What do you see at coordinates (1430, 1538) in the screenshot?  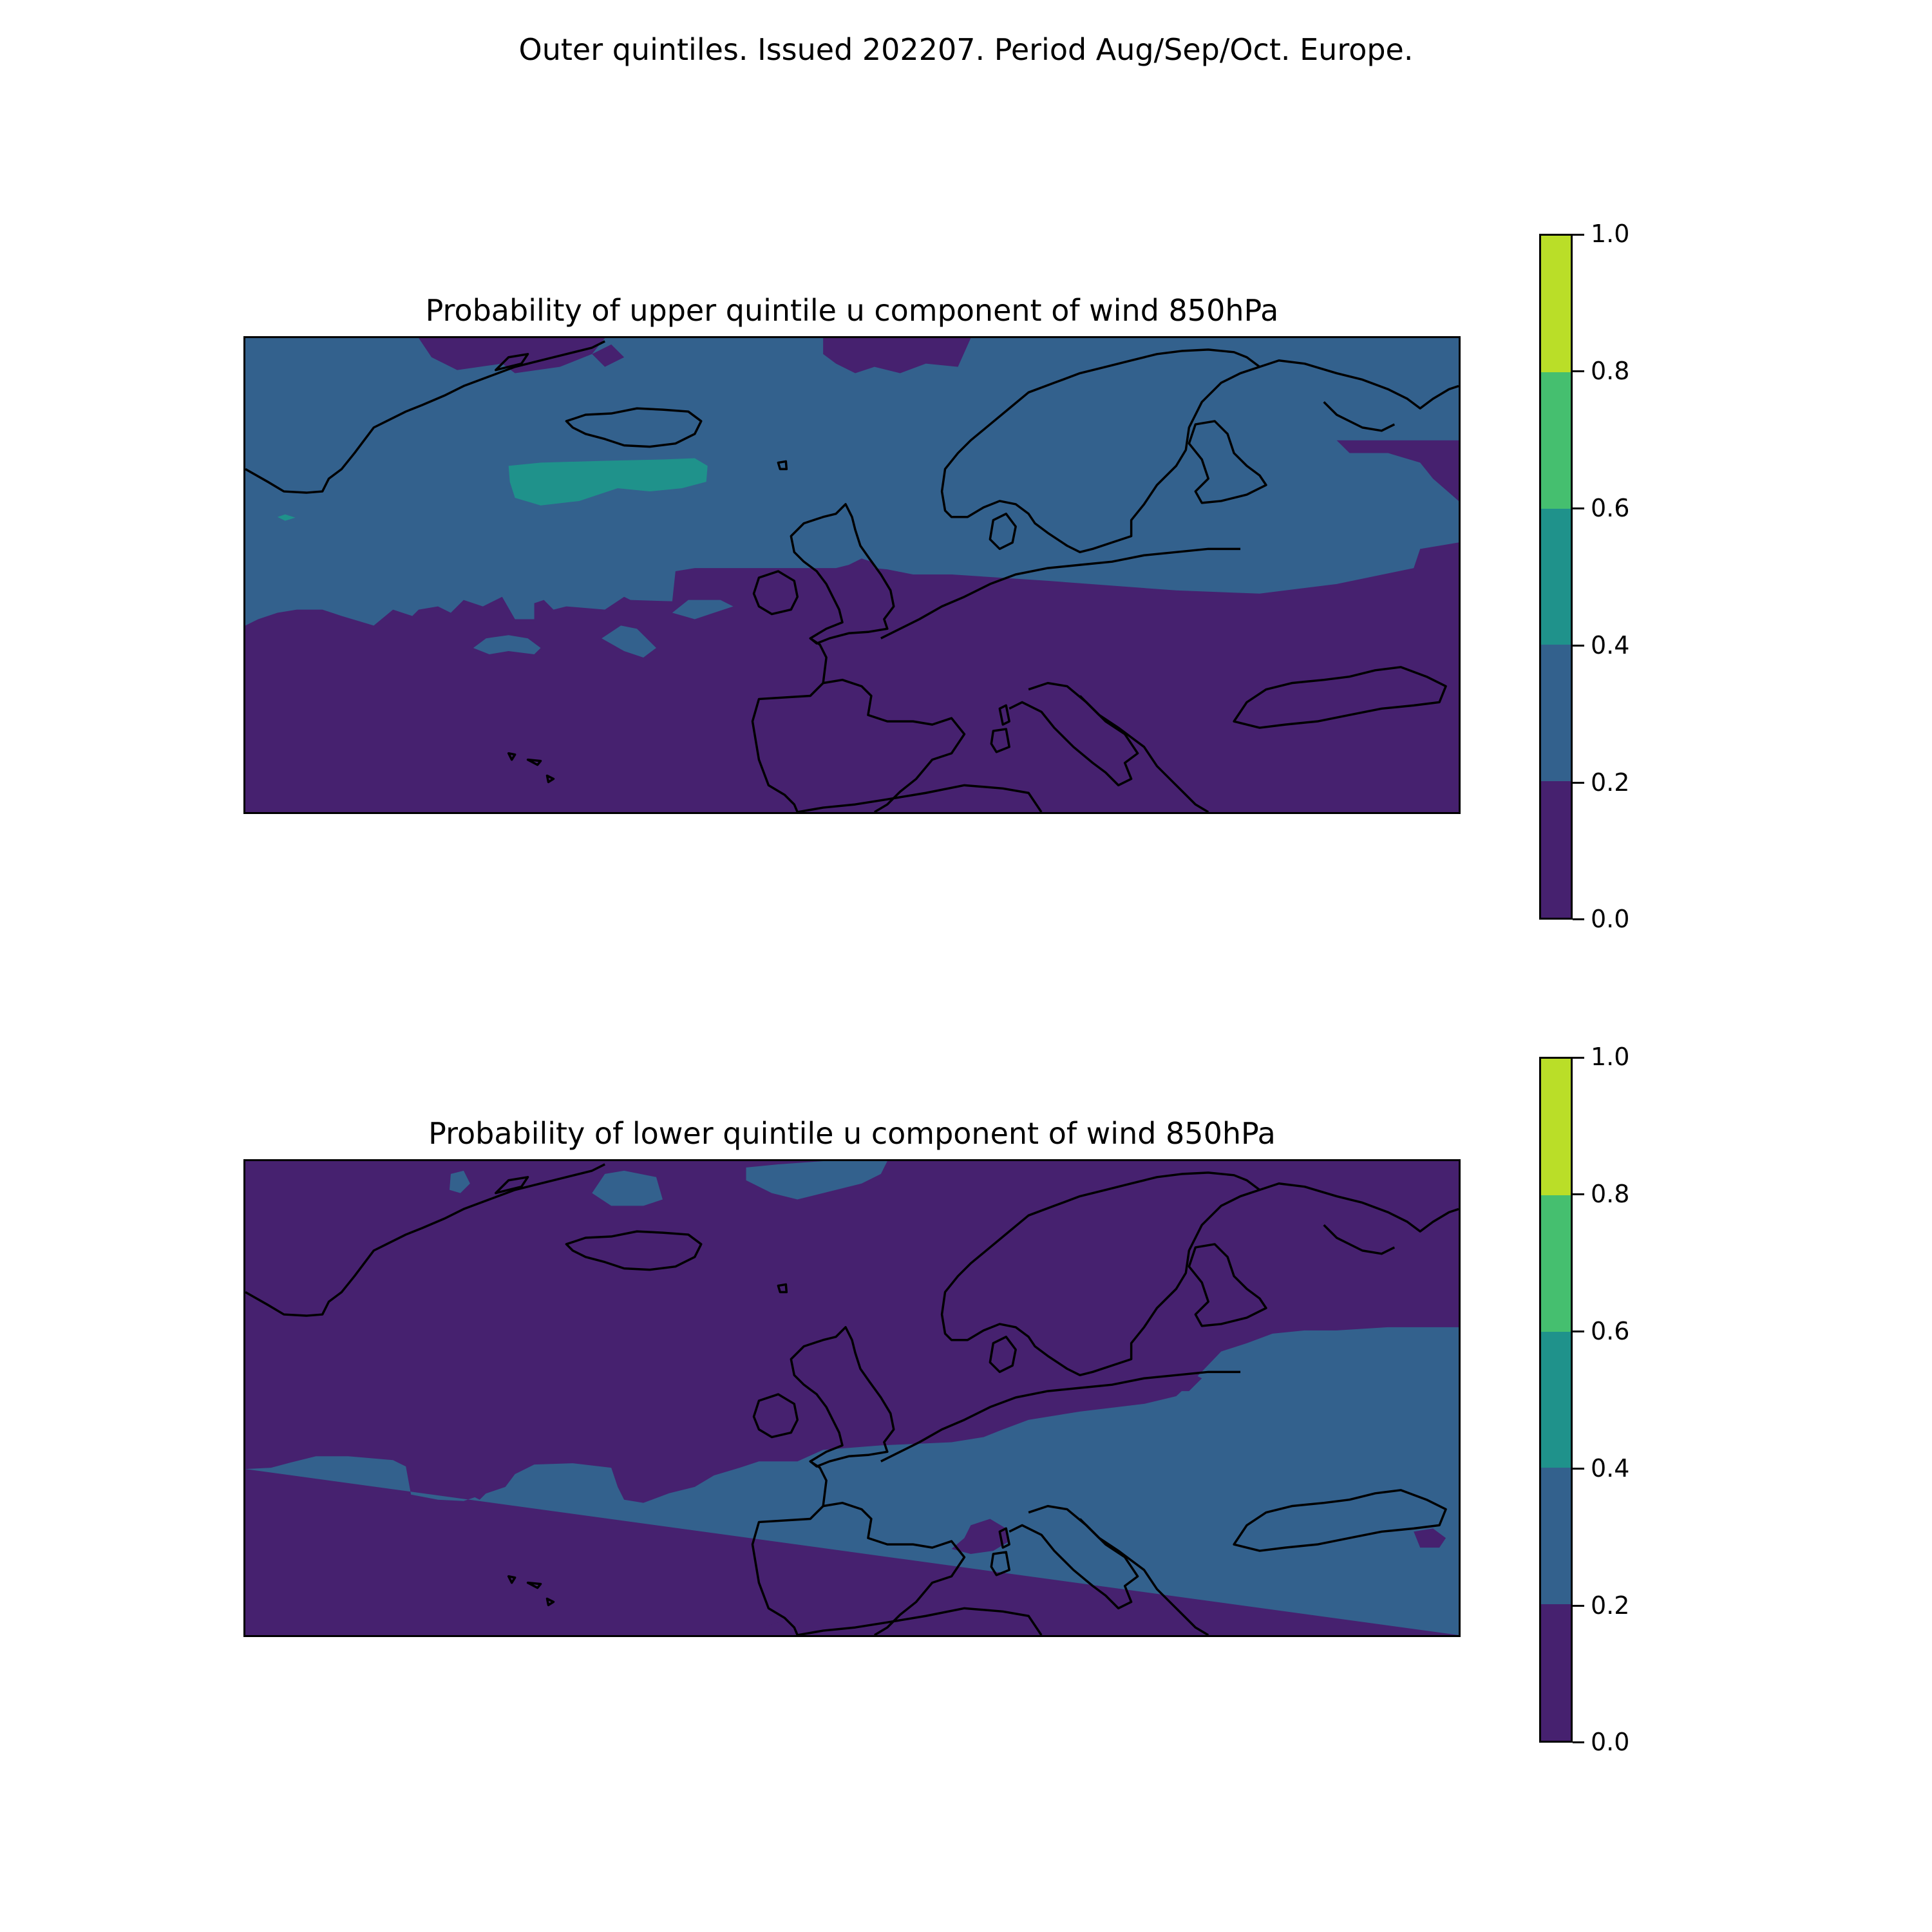 I see `field-pocket-caspian` at bounding box center [1430, 1538].